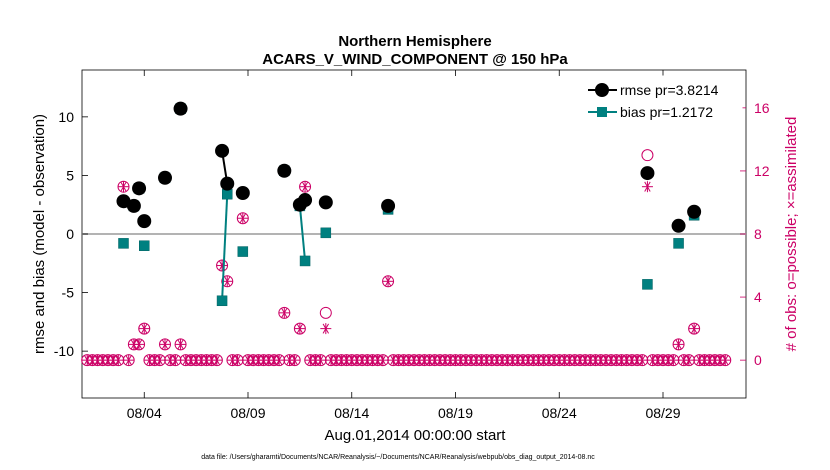  I want to click on x-tick-label: 08/24, so click(559, 413).